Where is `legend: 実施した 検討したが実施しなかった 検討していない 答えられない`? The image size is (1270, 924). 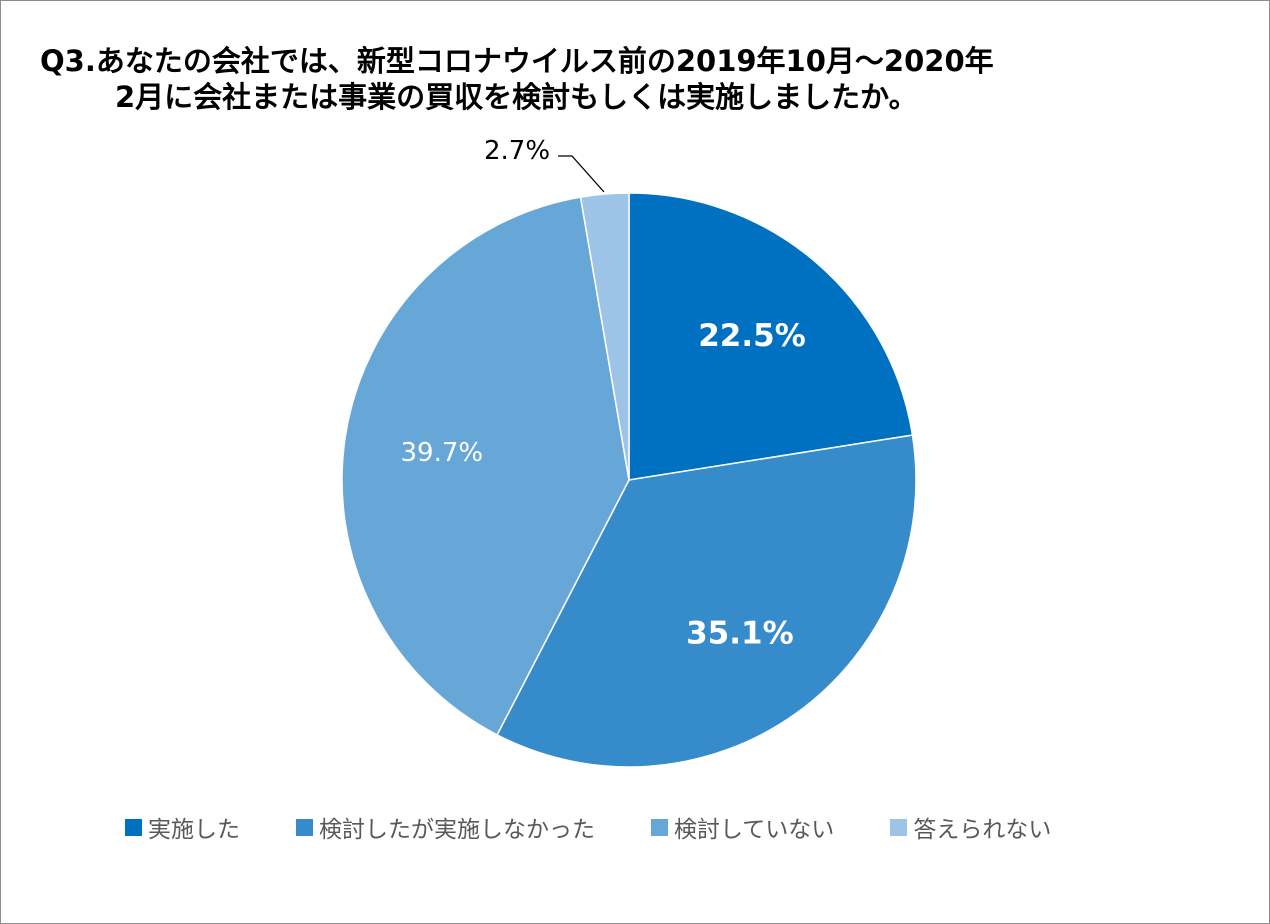 legend: 実施した 検討したが実施しなかった 検討していない 答えられない is located at coordinates (616, 827).